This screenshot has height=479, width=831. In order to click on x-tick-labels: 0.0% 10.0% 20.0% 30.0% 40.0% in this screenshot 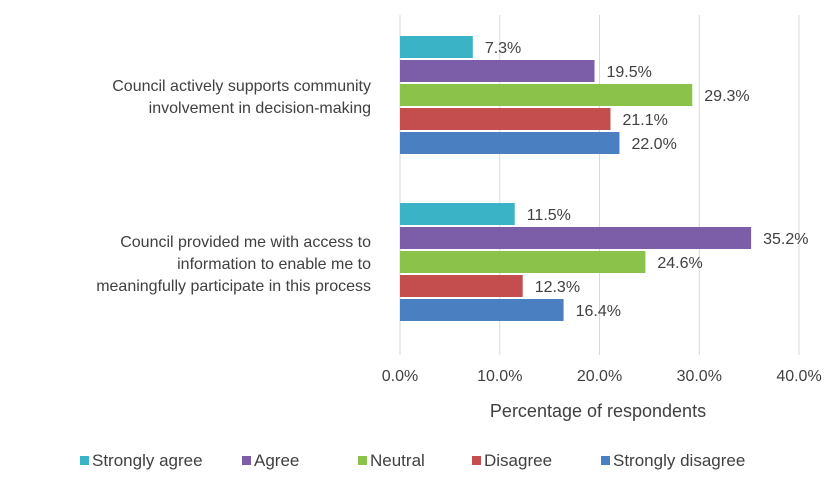, I will do `click(602, 376)`.